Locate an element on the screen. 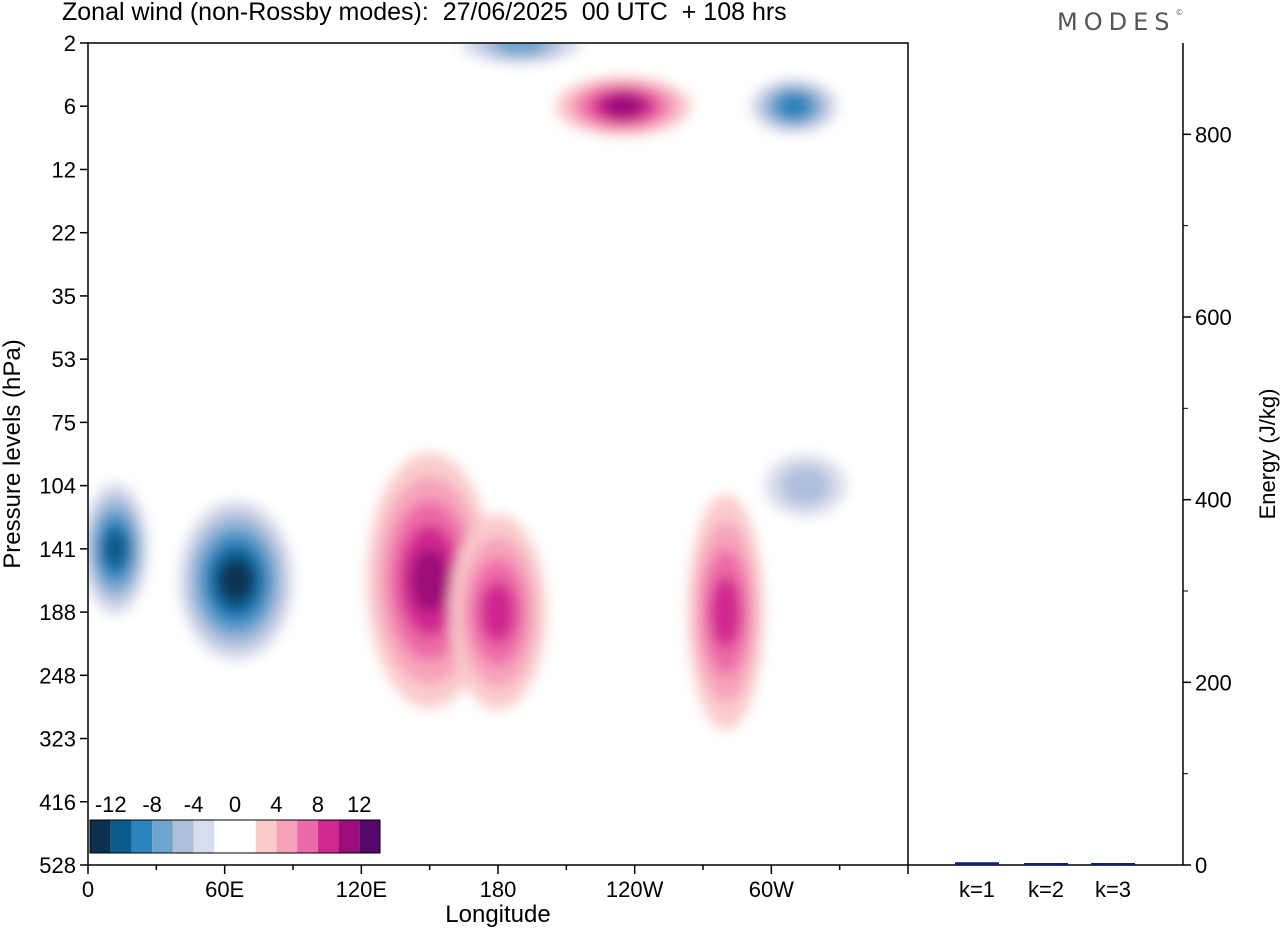  y-axis-label: Pressure levels (hPa) is located at coordinates (13, 453).